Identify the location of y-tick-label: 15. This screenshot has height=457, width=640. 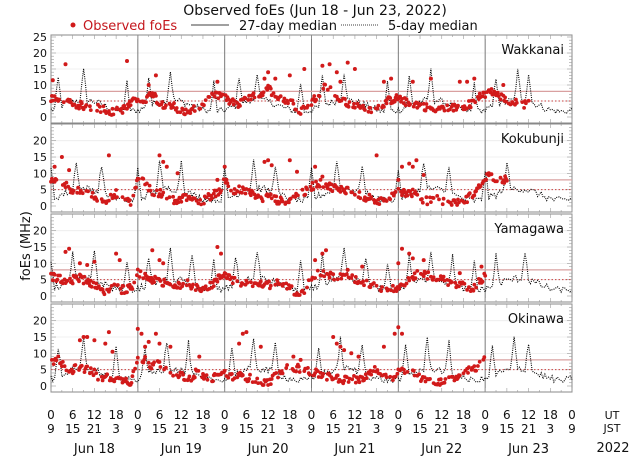
(40, 337).